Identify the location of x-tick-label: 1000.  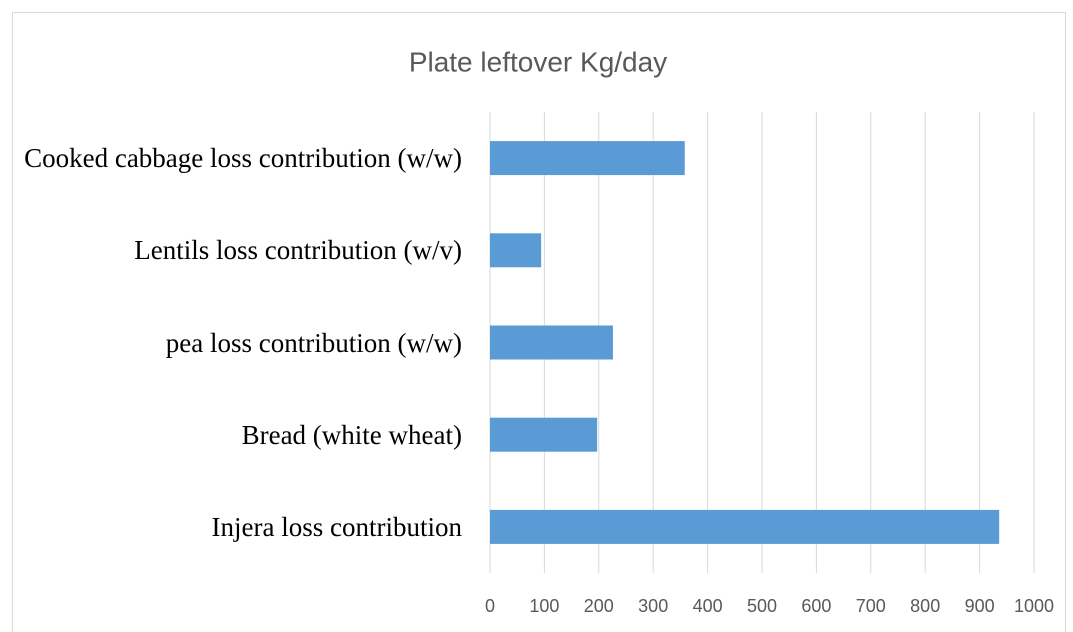
(1034, 606).